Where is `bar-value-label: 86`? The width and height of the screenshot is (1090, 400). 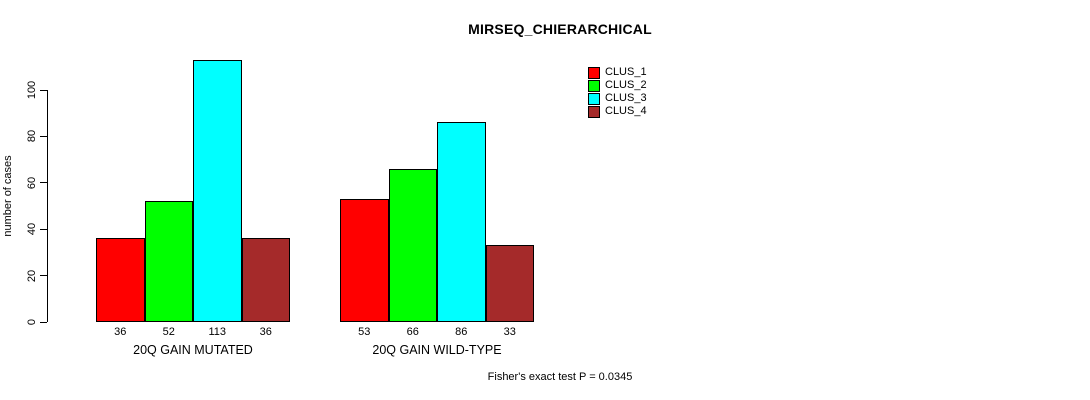 bar-value-label: 86 is located at coordinates (461, 332).